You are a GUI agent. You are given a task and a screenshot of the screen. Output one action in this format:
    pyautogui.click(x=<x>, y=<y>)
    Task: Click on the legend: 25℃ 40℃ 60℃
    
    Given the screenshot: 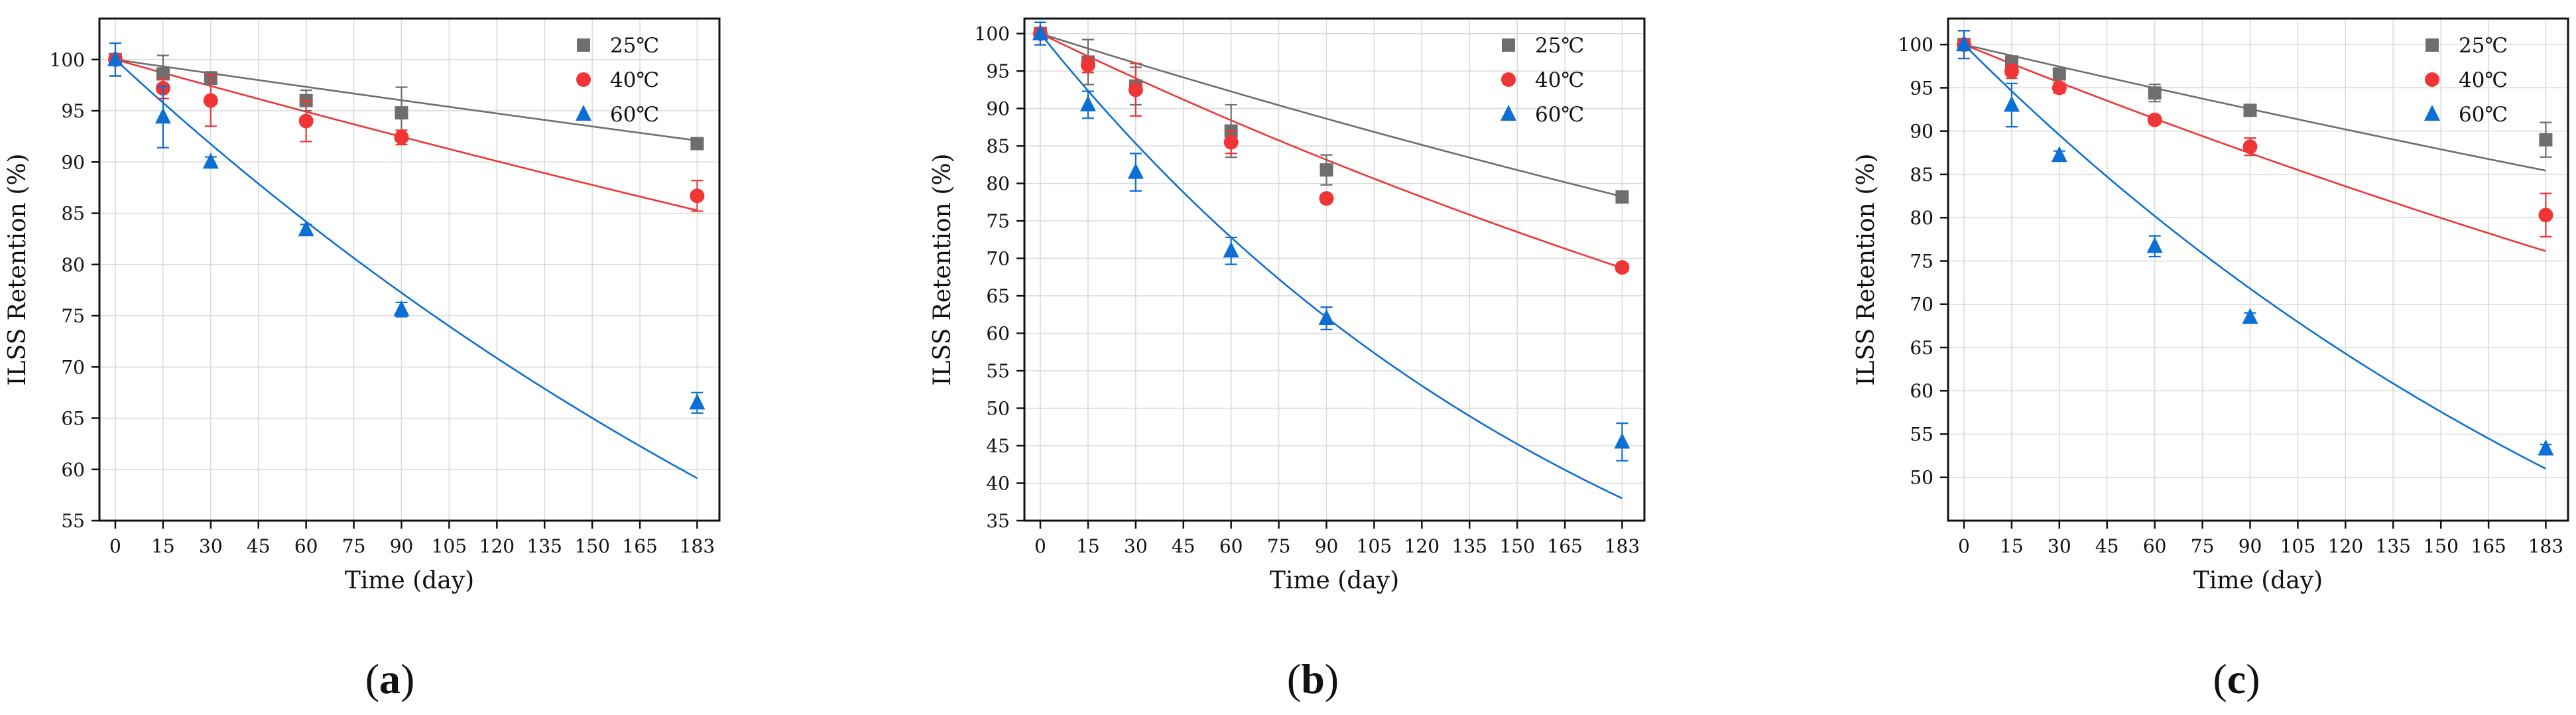 What is the action you would take?
    pyautogui.click(x=2466, y=80)
    